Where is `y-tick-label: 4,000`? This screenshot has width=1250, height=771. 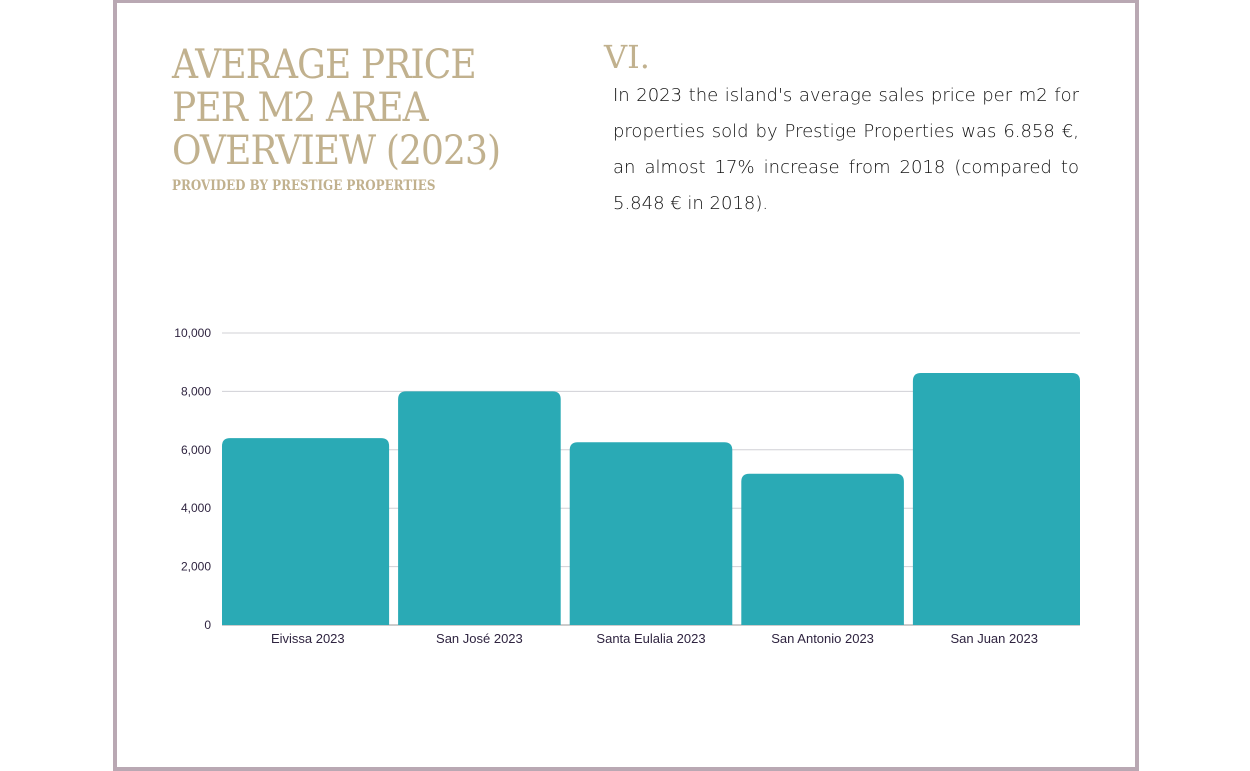 y-tick-label: 4,000 is located at coordinates (196, 508).